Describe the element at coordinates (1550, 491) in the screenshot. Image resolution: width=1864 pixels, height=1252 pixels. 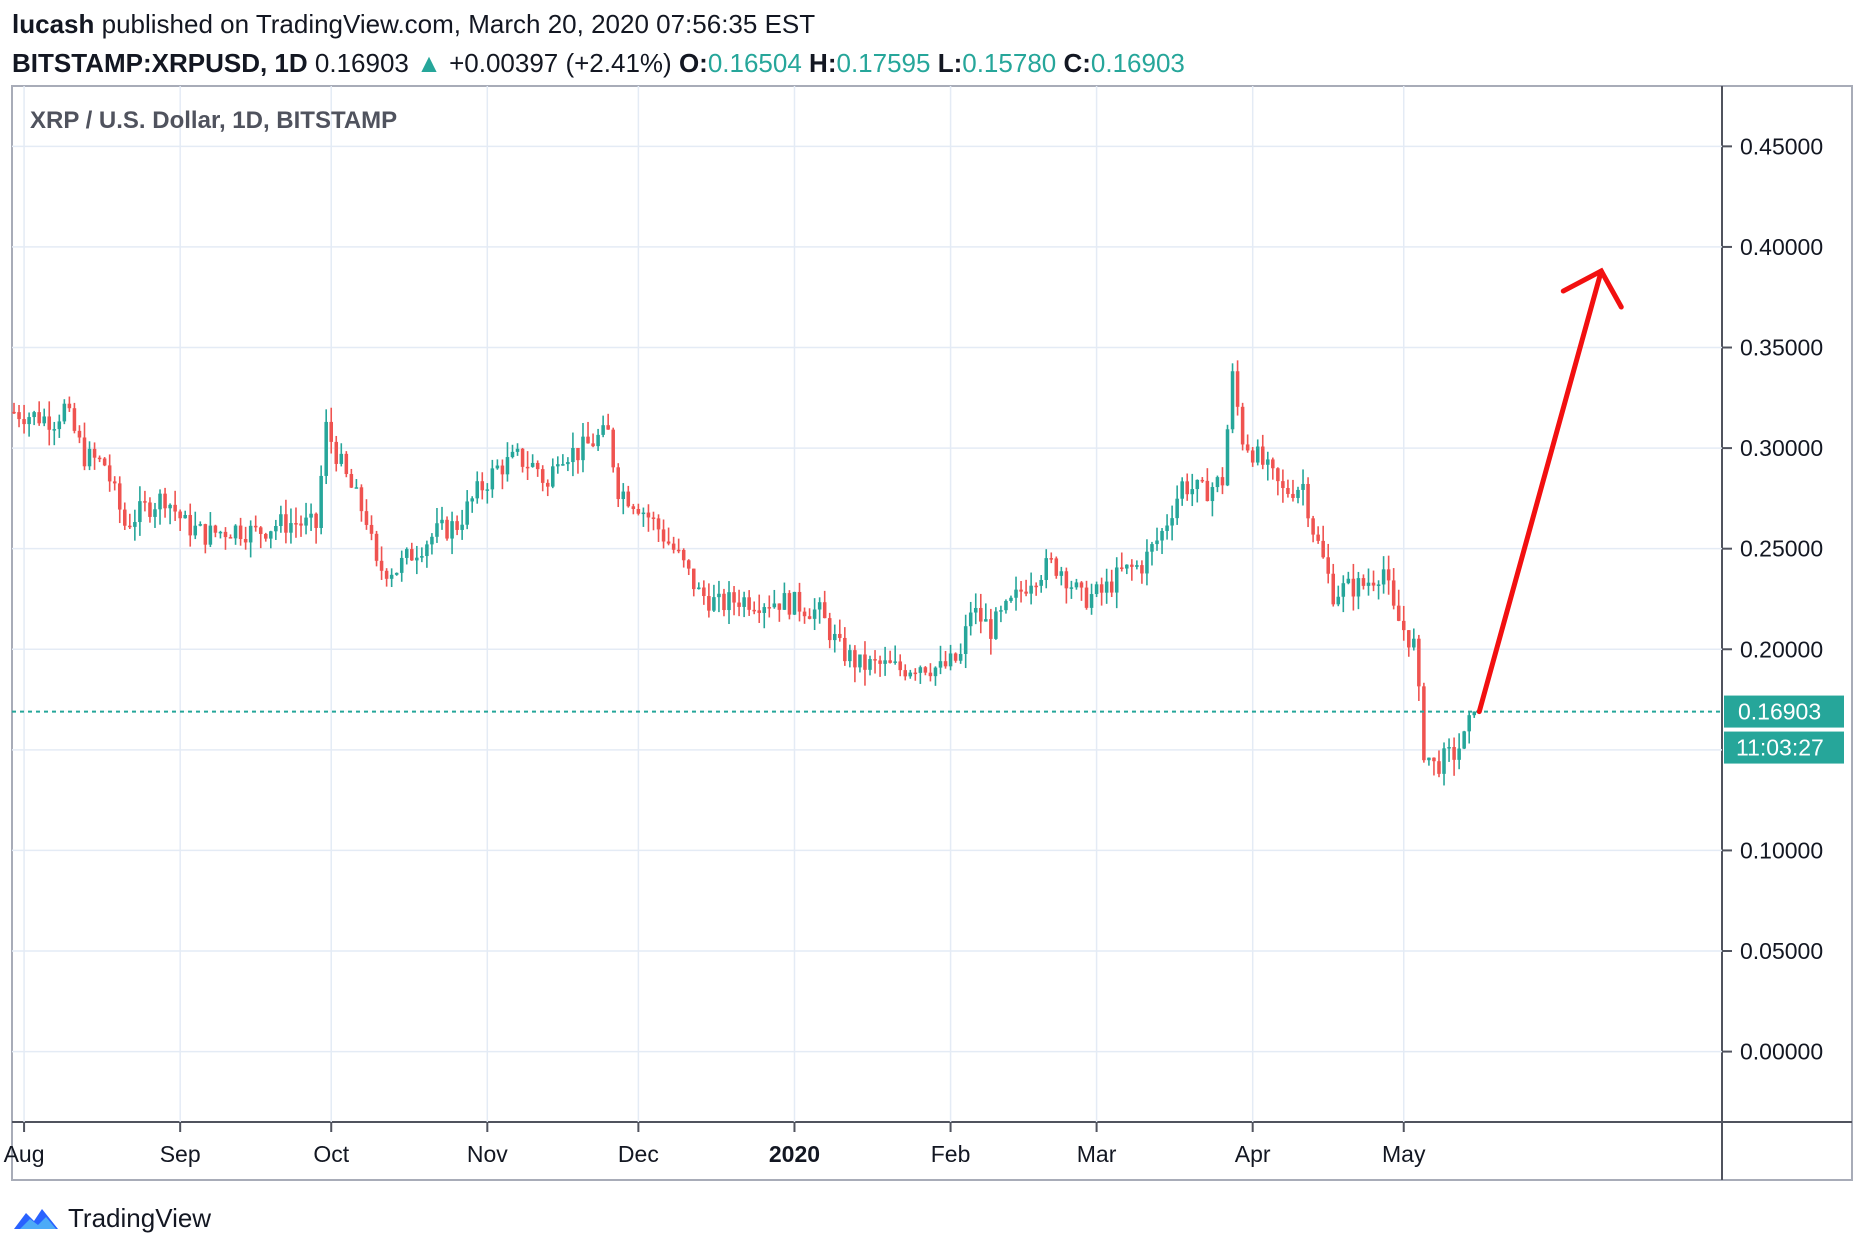
I see `prediction-arrow` at that location.